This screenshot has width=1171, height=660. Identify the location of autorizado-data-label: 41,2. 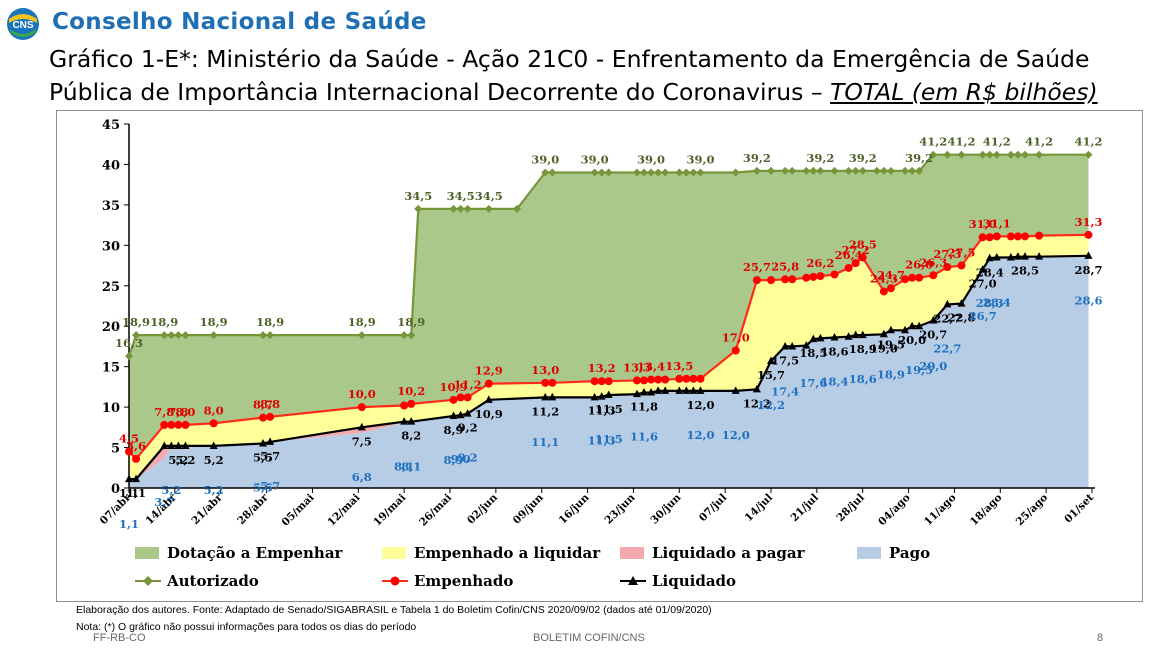
(933, 142).